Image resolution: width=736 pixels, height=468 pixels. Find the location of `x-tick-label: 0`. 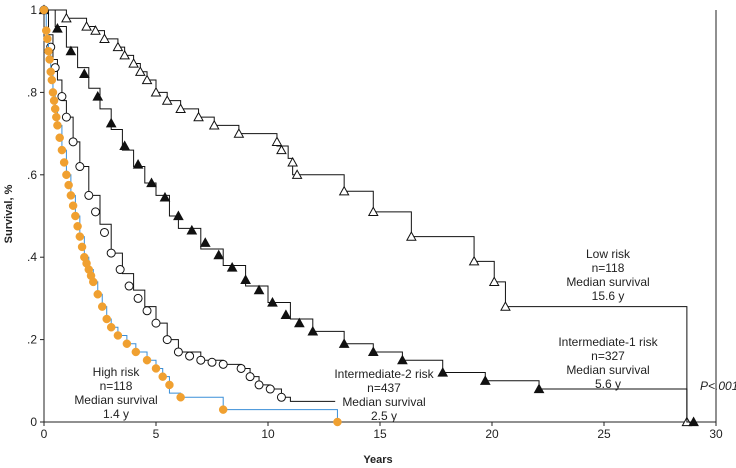

x-tick-label: 0 is located at coordinates (44, 434).